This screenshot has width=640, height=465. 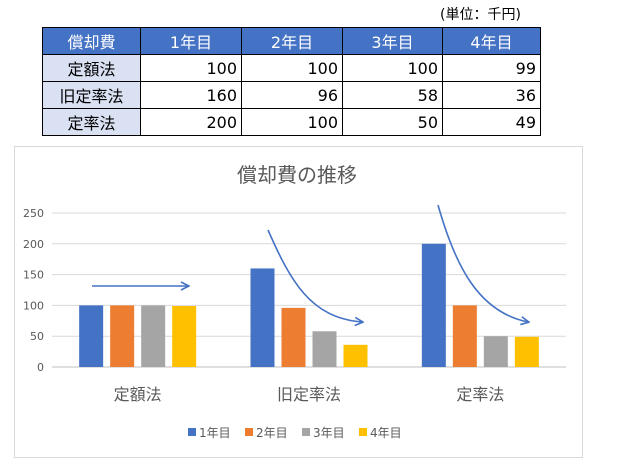 What do you see at coordinates (40, 367) in the screenshot?
I see `y-tick-label: 0` at bounding box center [40, 367].